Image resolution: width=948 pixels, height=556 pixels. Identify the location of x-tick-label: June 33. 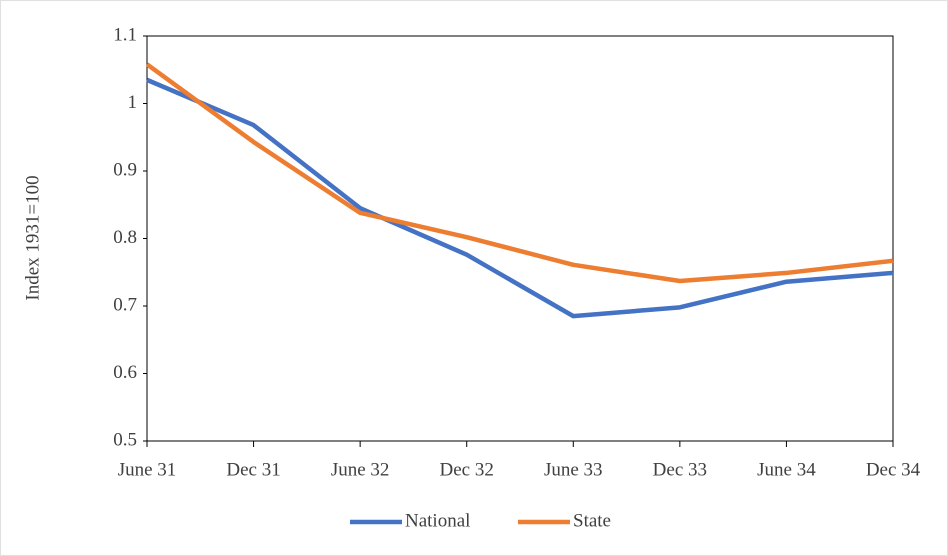
(573, 469).